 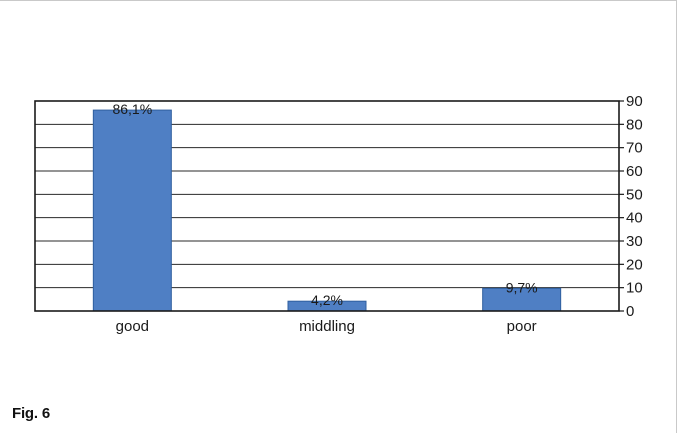 I want to click on x-tick-label: middling, so click(x=327, y=326).